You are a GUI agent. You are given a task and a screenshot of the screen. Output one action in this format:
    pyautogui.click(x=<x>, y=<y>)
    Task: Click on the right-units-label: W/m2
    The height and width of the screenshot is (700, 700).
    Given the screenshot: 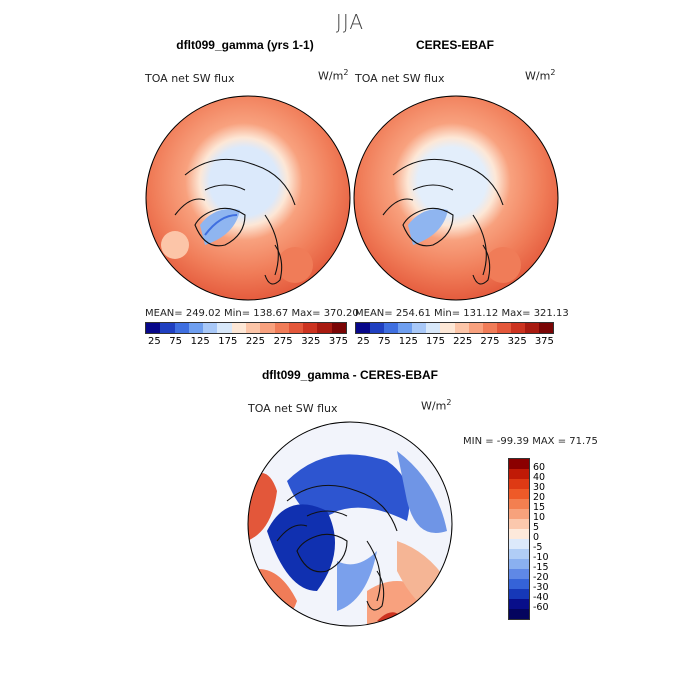 What is the action you would take?
    pyautogui.click(x=540, y=75)
    